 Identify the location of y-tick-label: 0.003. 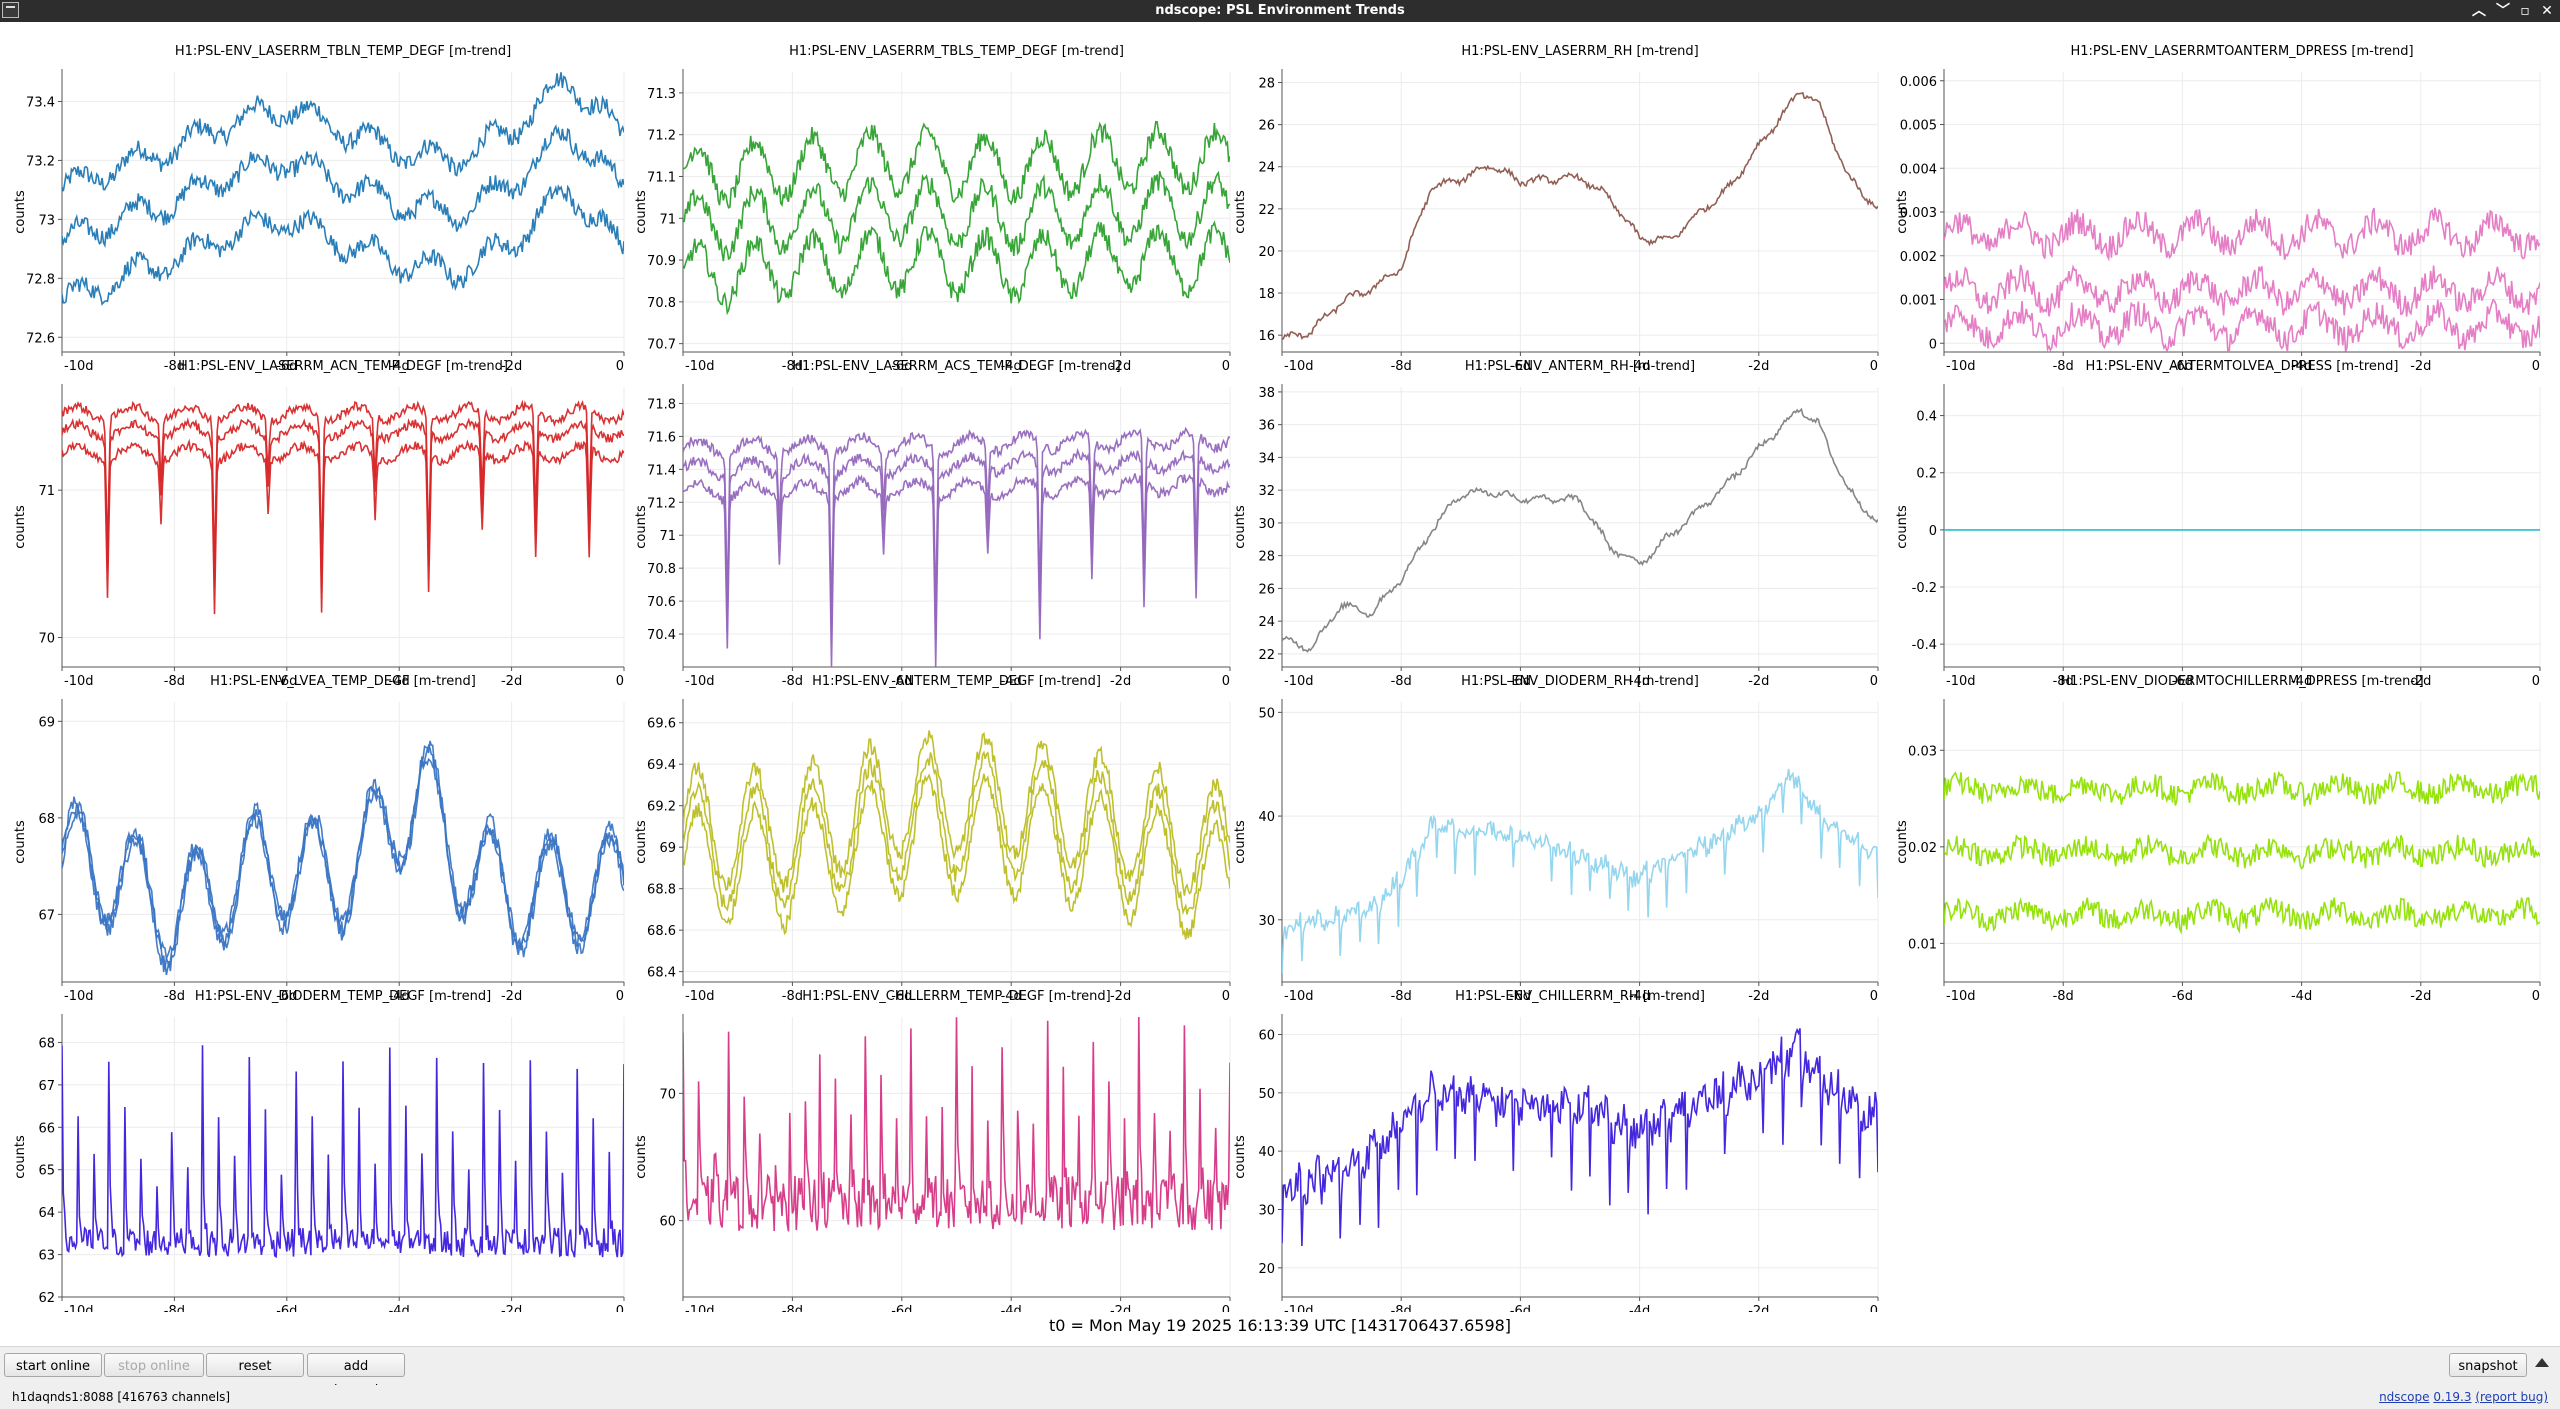
(1918, 213).